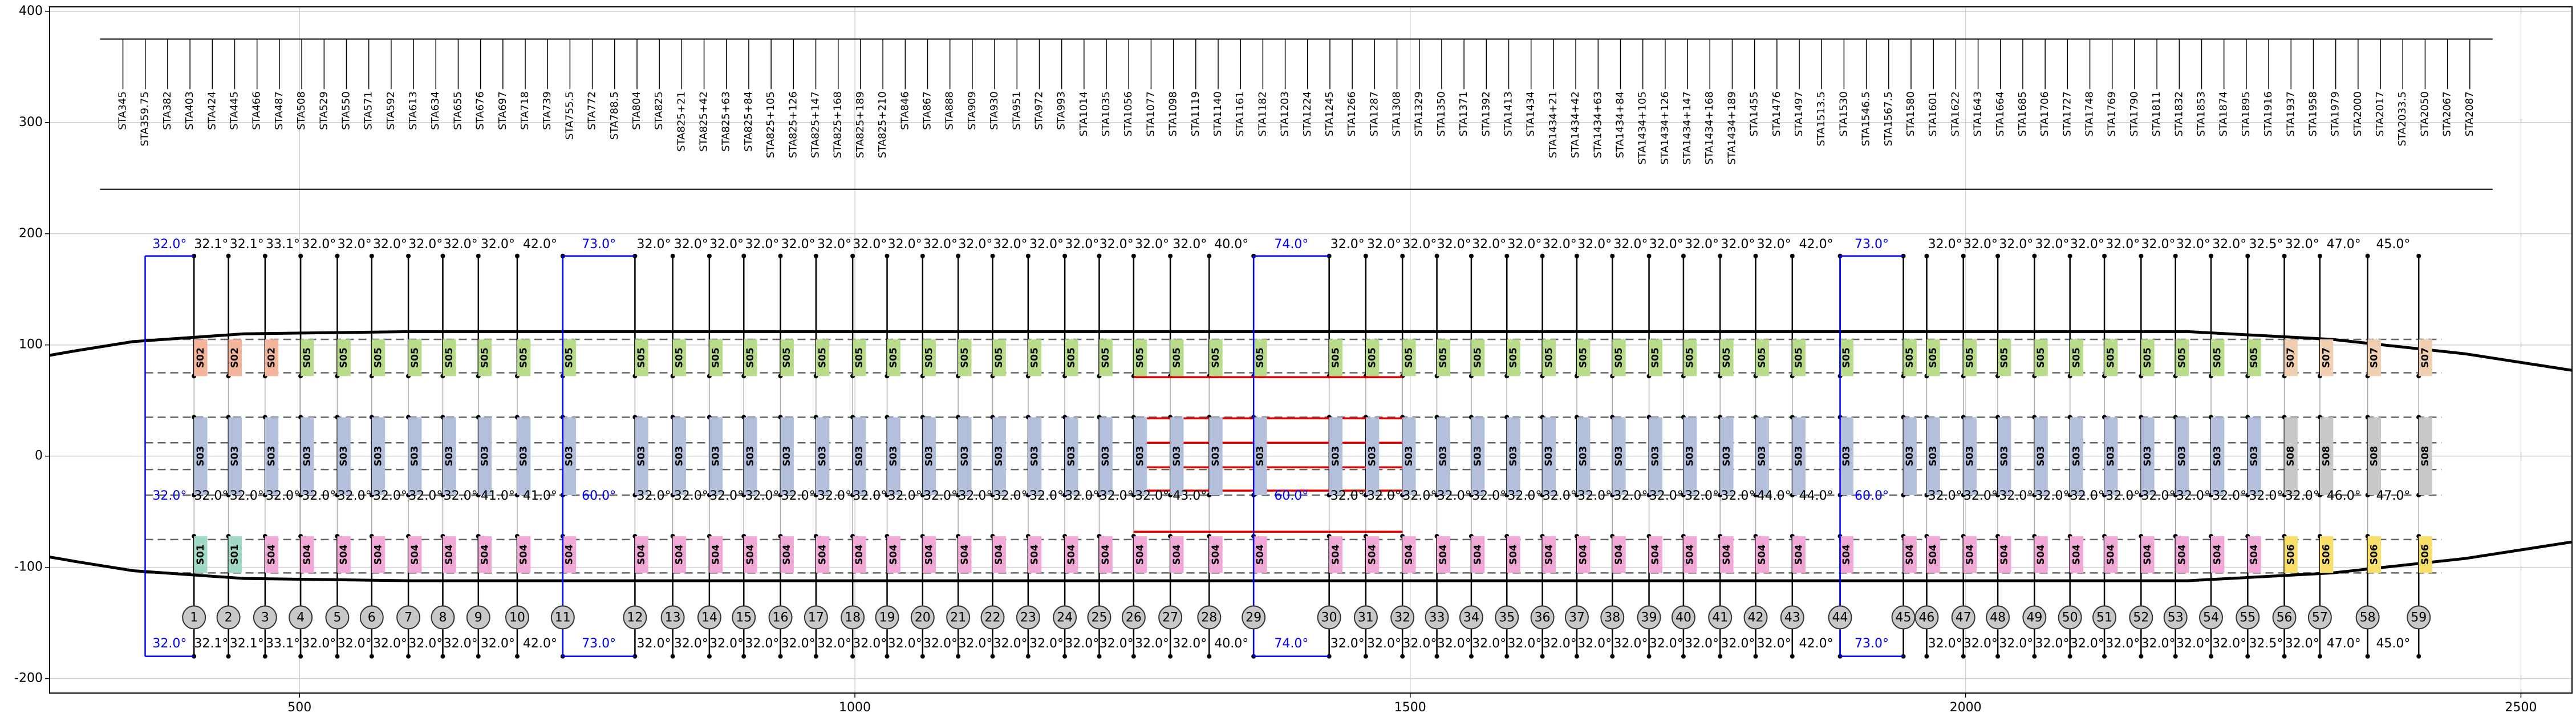  What do you see at coordinates (1419, 113) in the screenshot?
I see `station-label: STA1329` at bounding box center [1419, 113].